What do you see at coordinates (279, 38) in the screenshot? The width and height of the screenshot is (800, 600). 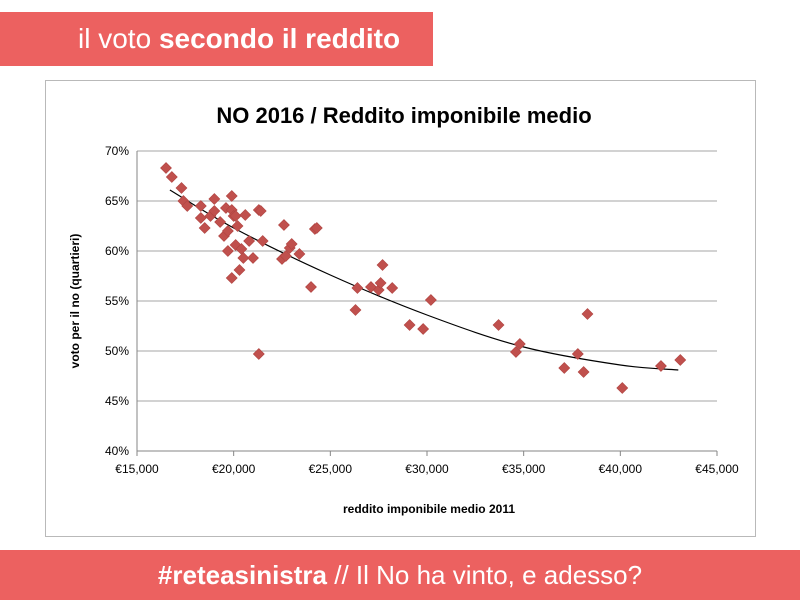 I see `header-title-bold: secondo il reddito` at bounding box center [279, 38].